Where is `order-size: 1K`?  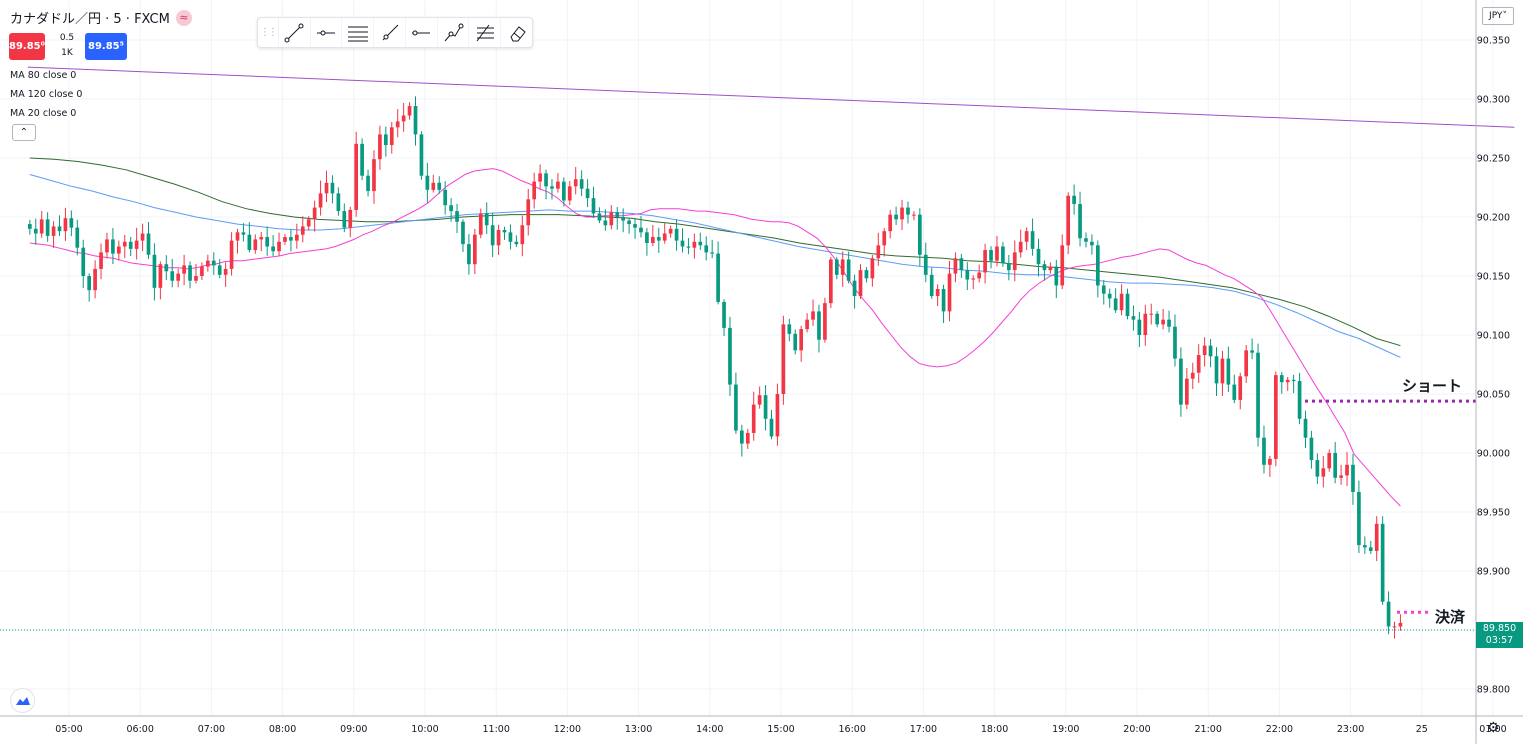 order-size: 1K is located at coordinates (67, 53).